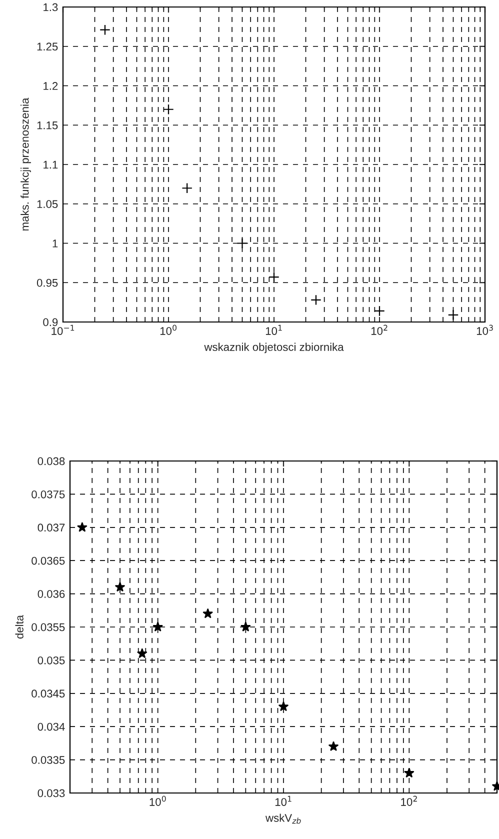 Image resolution: width=499 pixels, height=839 pixels. Describe the element at coordinates (47, 126) in the screenshot. I see `y-tick-label: 1.15` at that location.